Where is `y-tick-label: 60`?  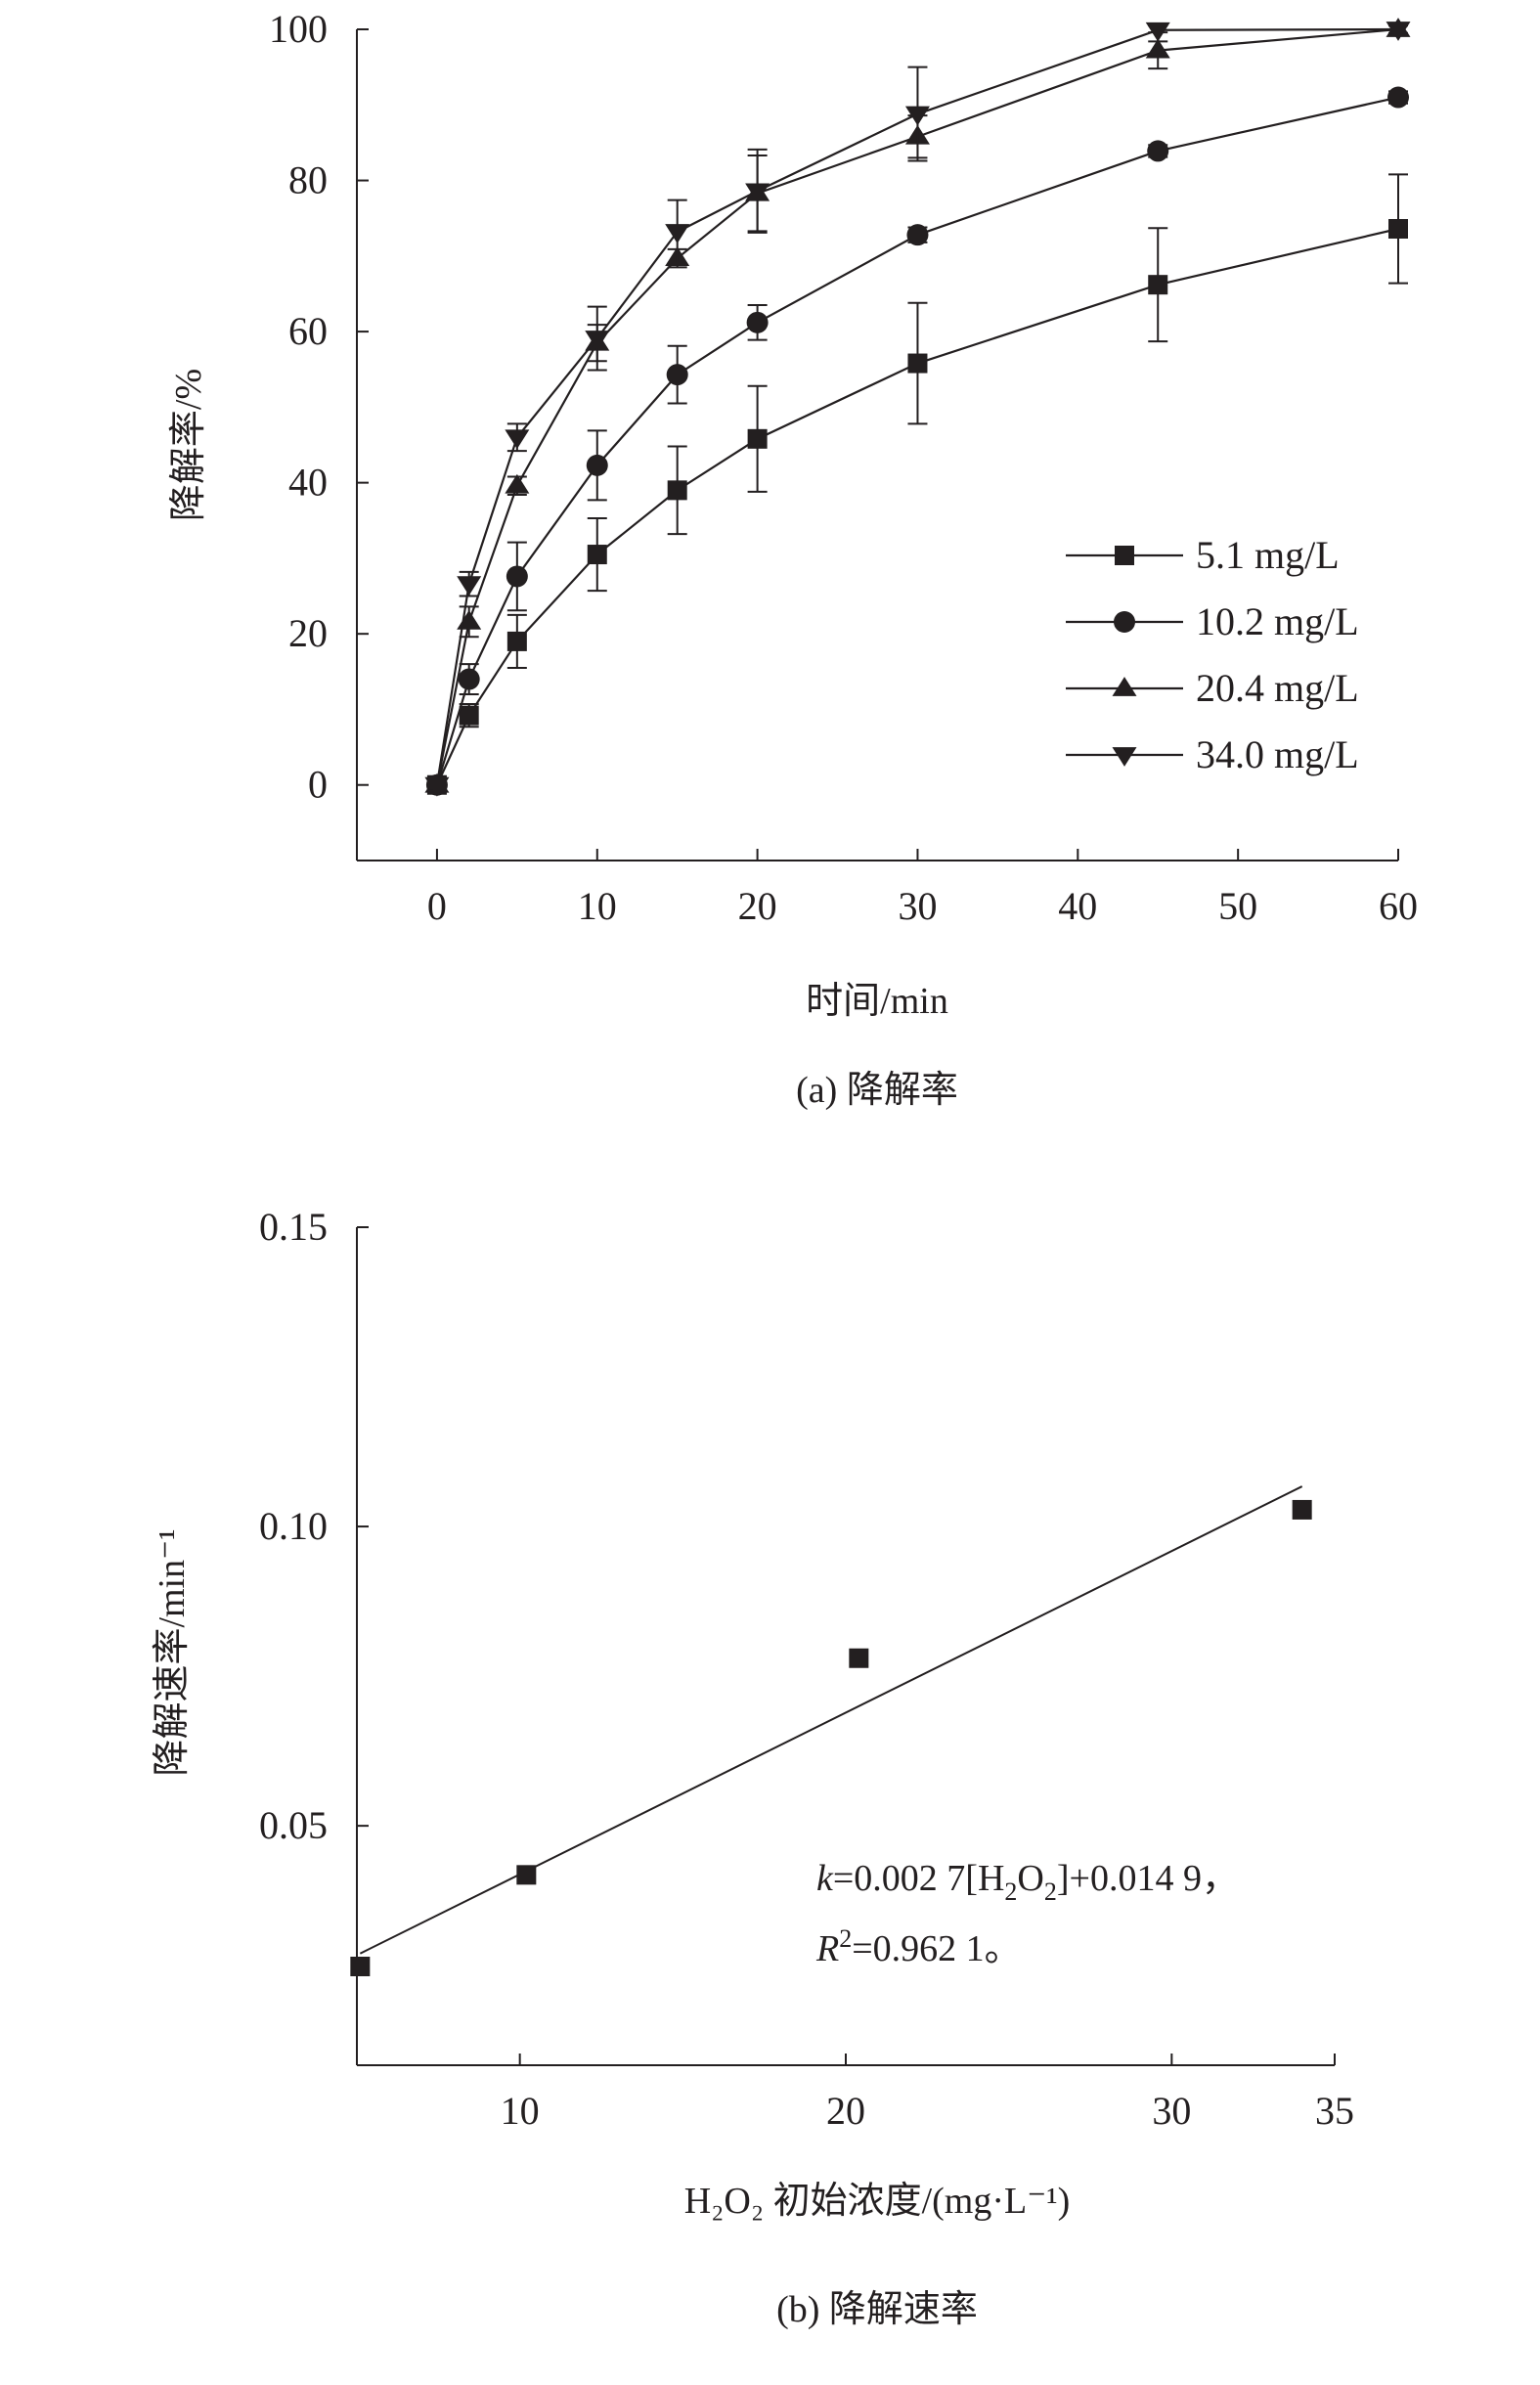 y-tick-label: 60 is located at coordinates (308, 331).